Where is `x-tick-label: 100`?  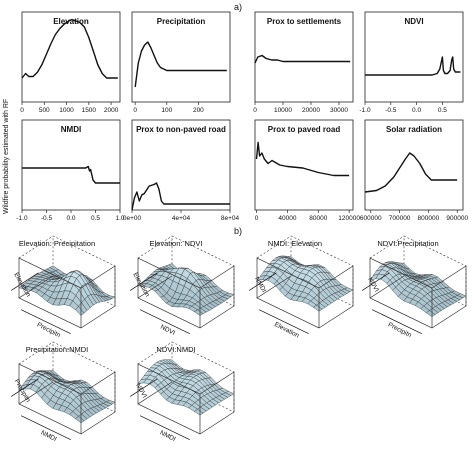 x-tick-label: 100 is located at coordinates (166, 110).